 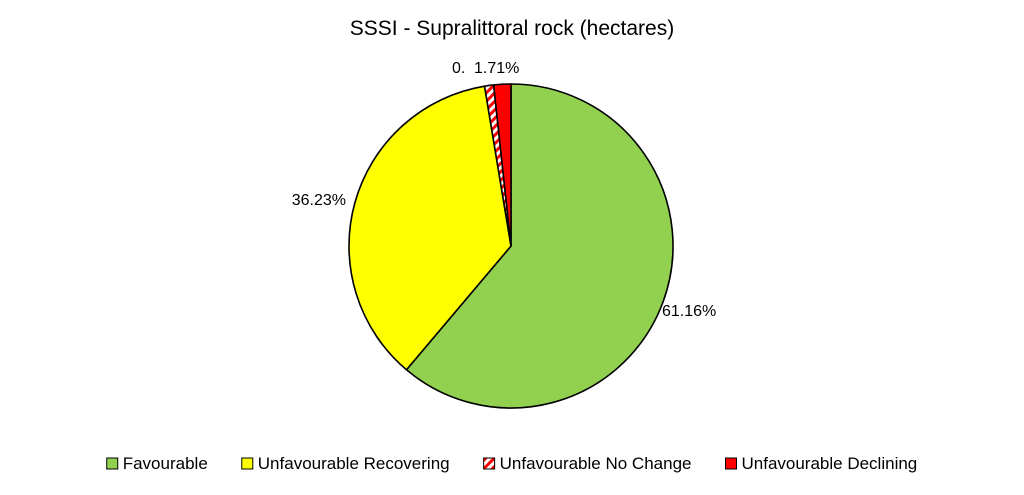 I want to click on data-label-unfavourable-recovering: 36.23%, so click(x=319, y=200).